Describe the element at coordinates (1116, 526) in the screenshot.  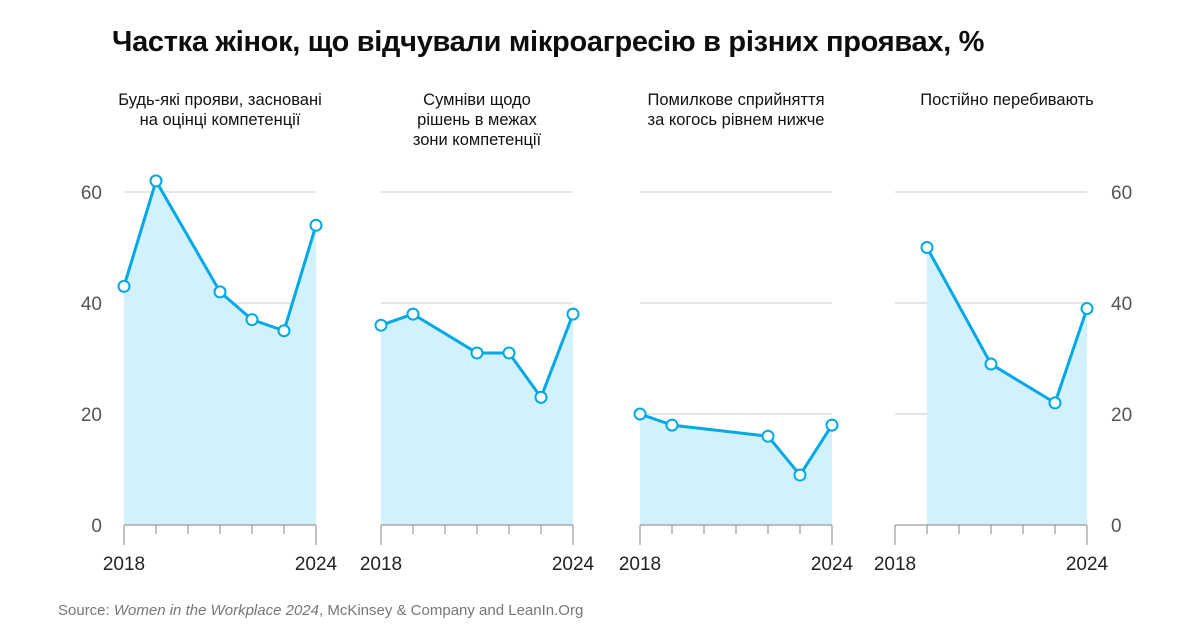
I see `y-tick-label-right-0: 0` at that location.